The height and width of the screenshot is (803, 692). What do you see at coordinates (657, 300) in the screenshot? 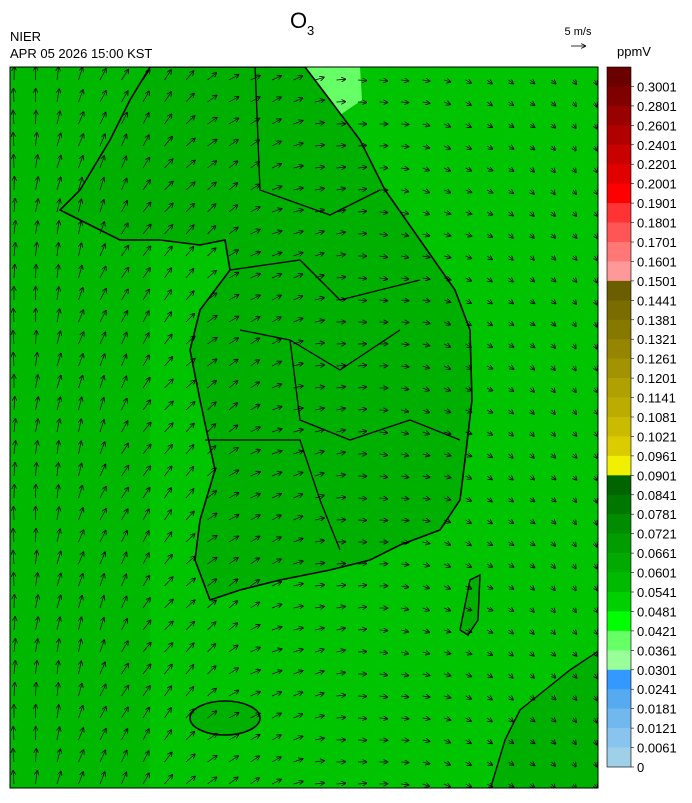
I see `colorbar-tick-label: 0.1441` at bounding box center [657, 300].